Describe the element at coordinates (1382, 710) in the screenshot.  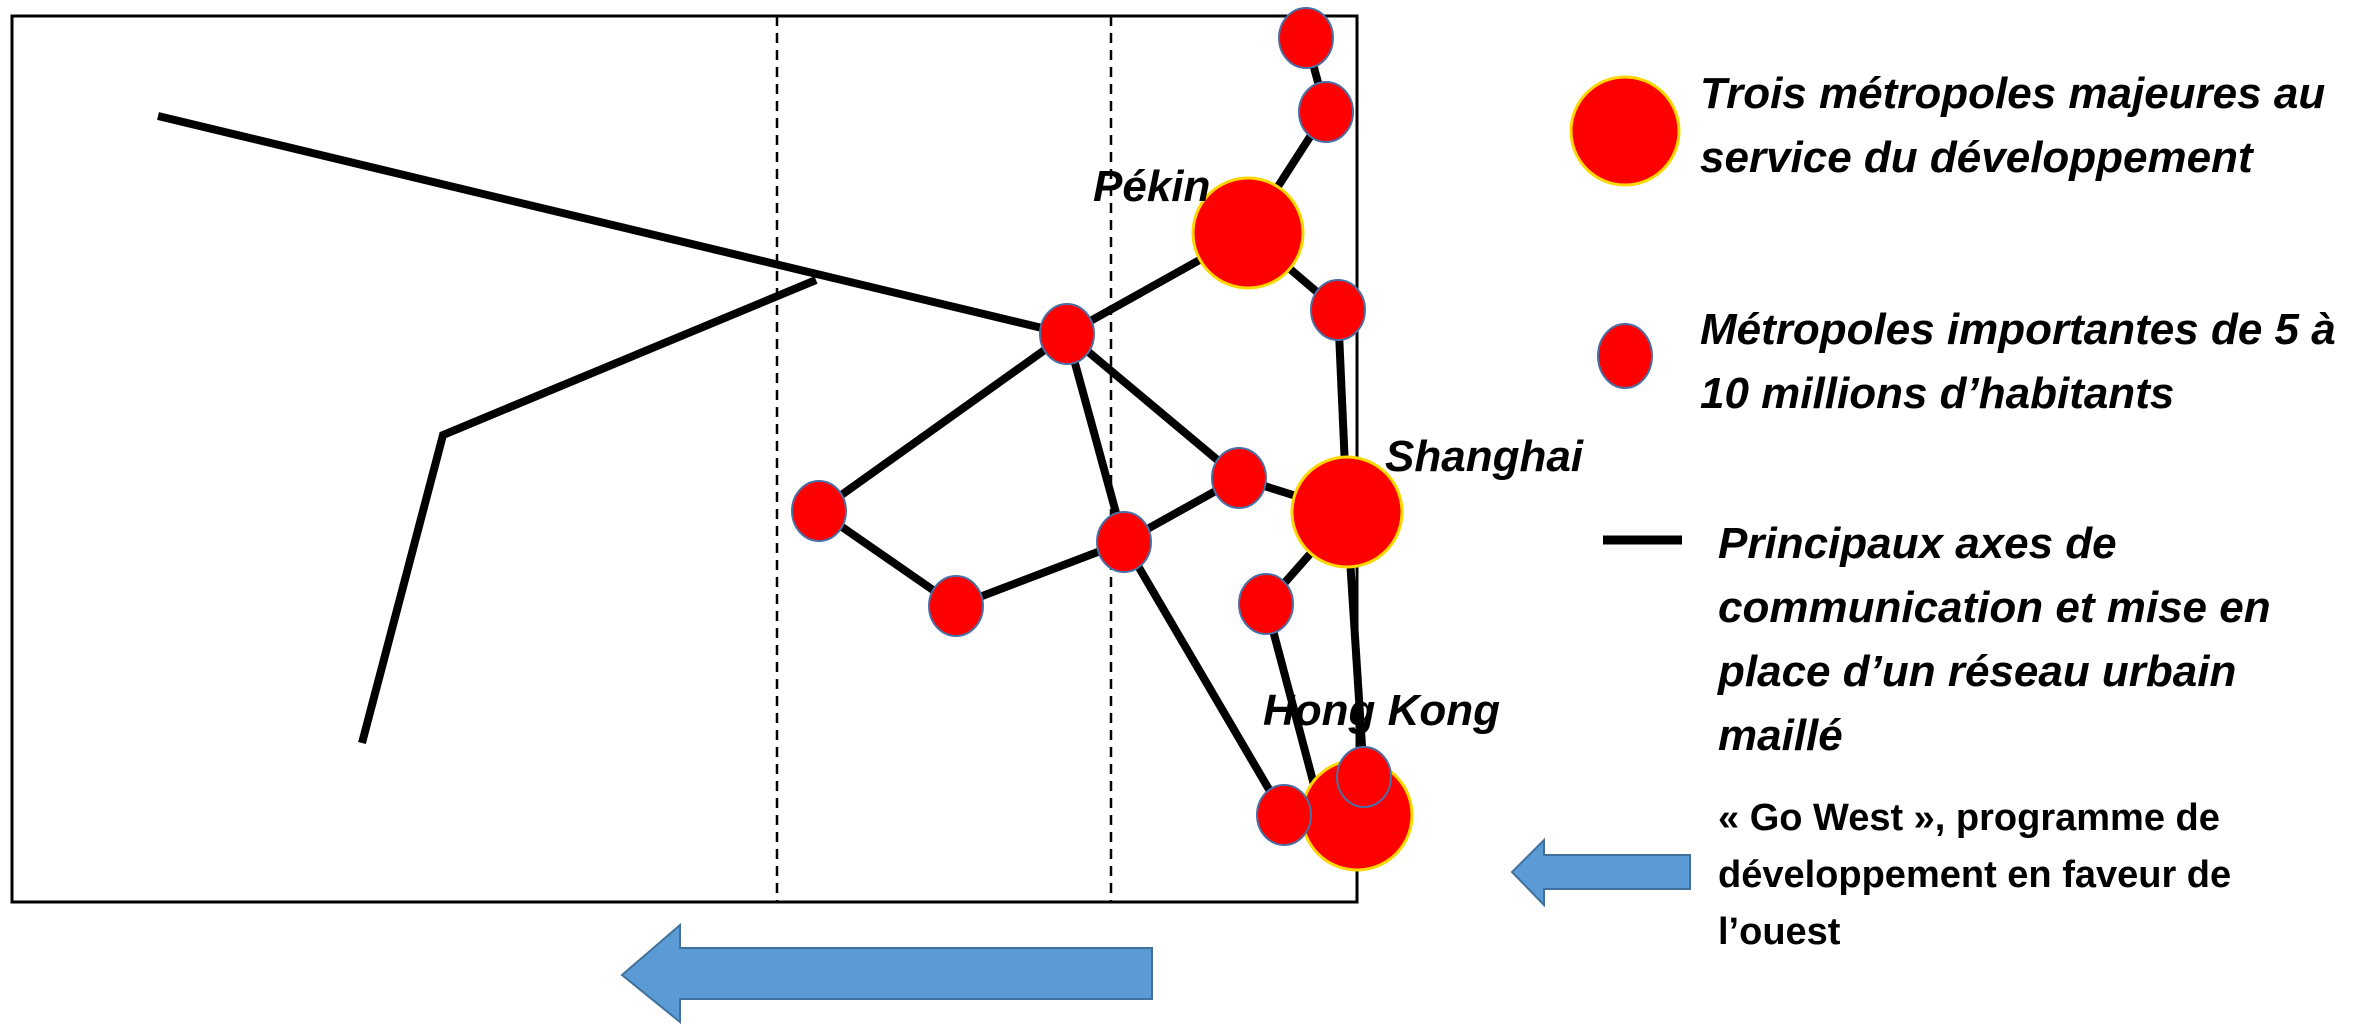
I see `city-label-hong-kong: Hong Kong` at that location.